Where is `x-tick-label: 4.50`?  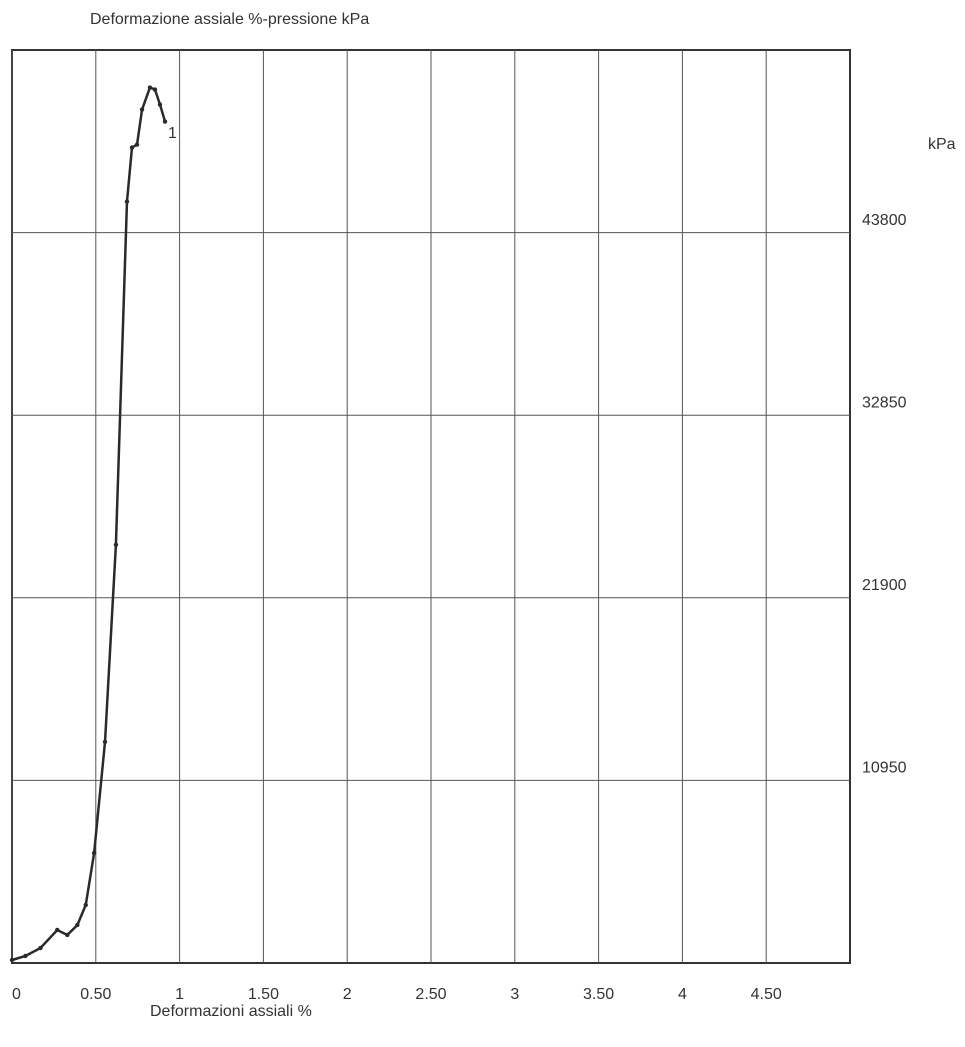
x-tick-label: 4.50 is located at coordinates (766, 994).